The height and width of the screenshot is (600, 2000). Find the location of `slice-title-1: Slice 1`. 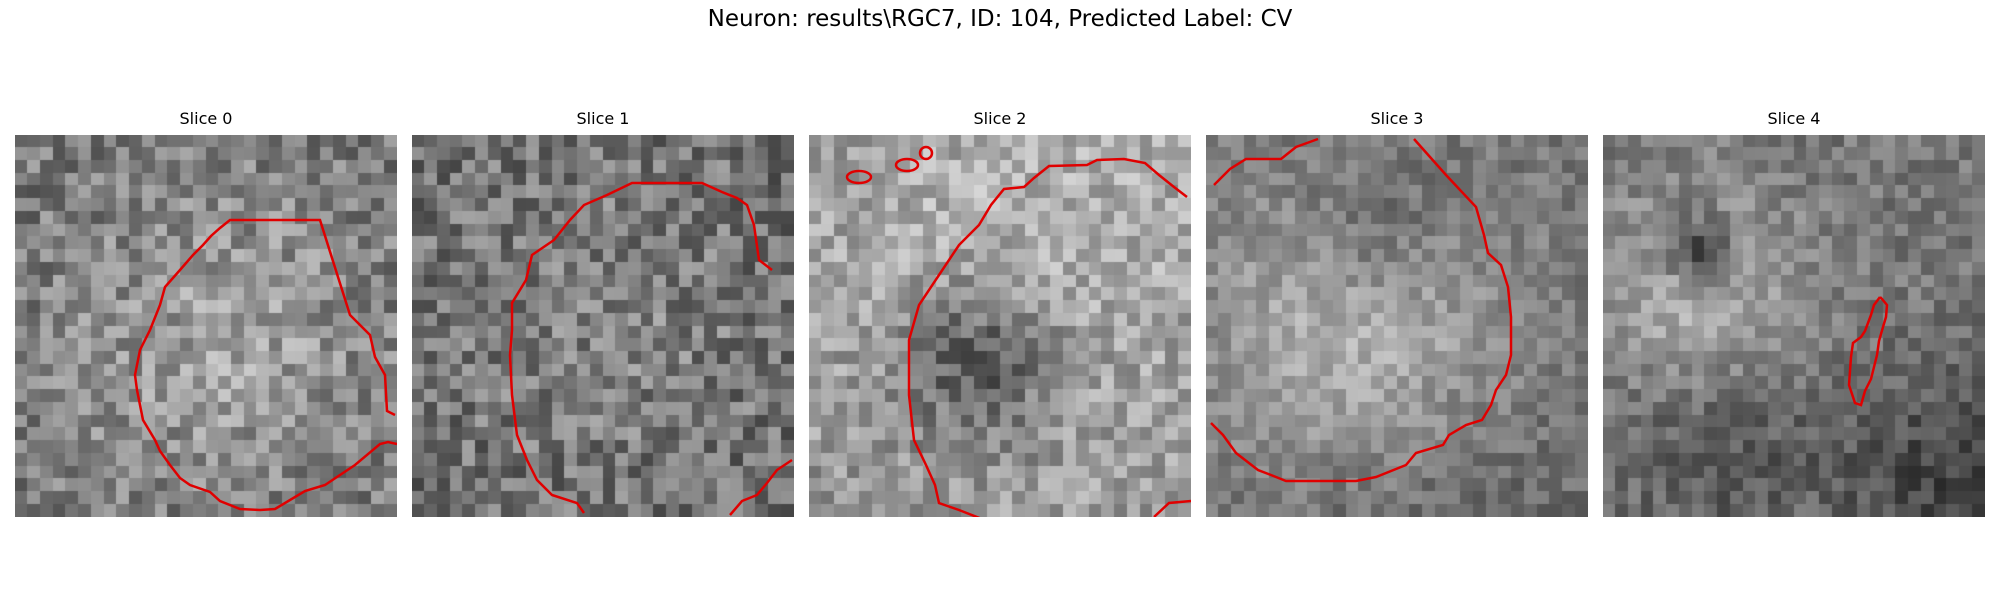

slice-title-1: Slice 1 is located at coordinates (603, 118).